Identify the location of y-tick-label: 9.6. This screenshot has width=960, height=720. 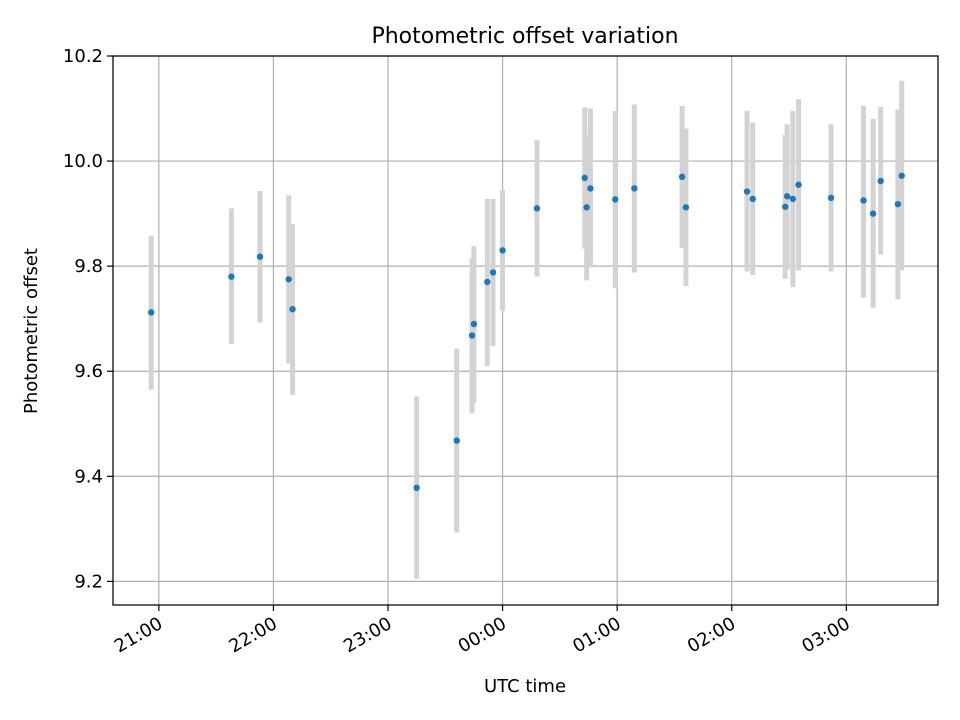
(88, 371).